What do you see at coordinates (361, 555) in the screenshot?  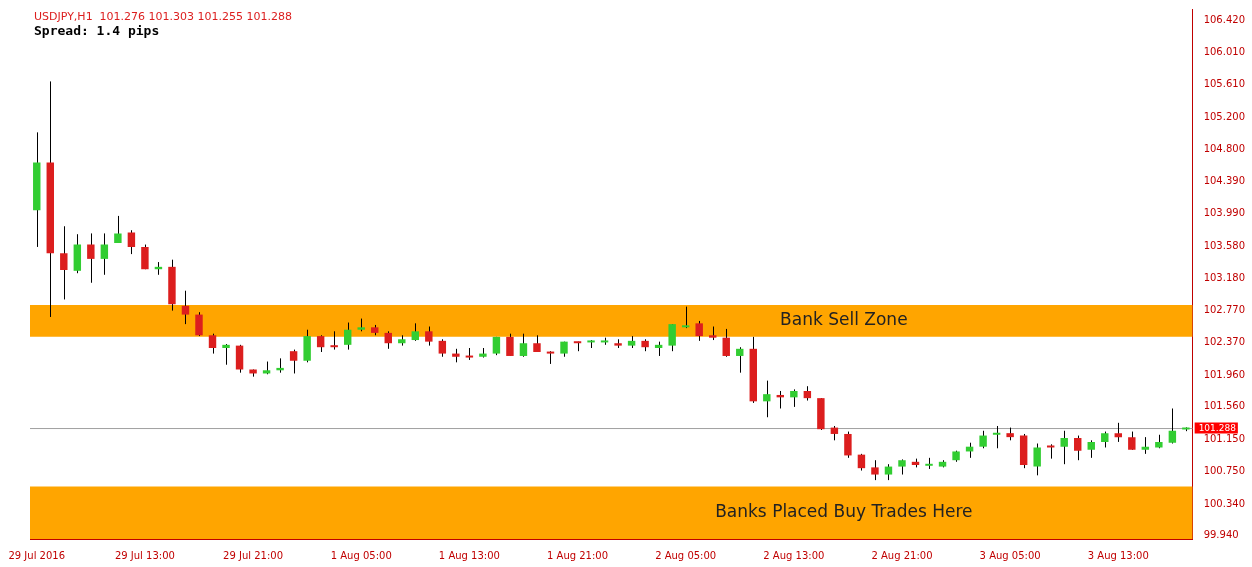 I see `x-tick-label: 1 Aug 05:00` at bounding box center [361, 555].